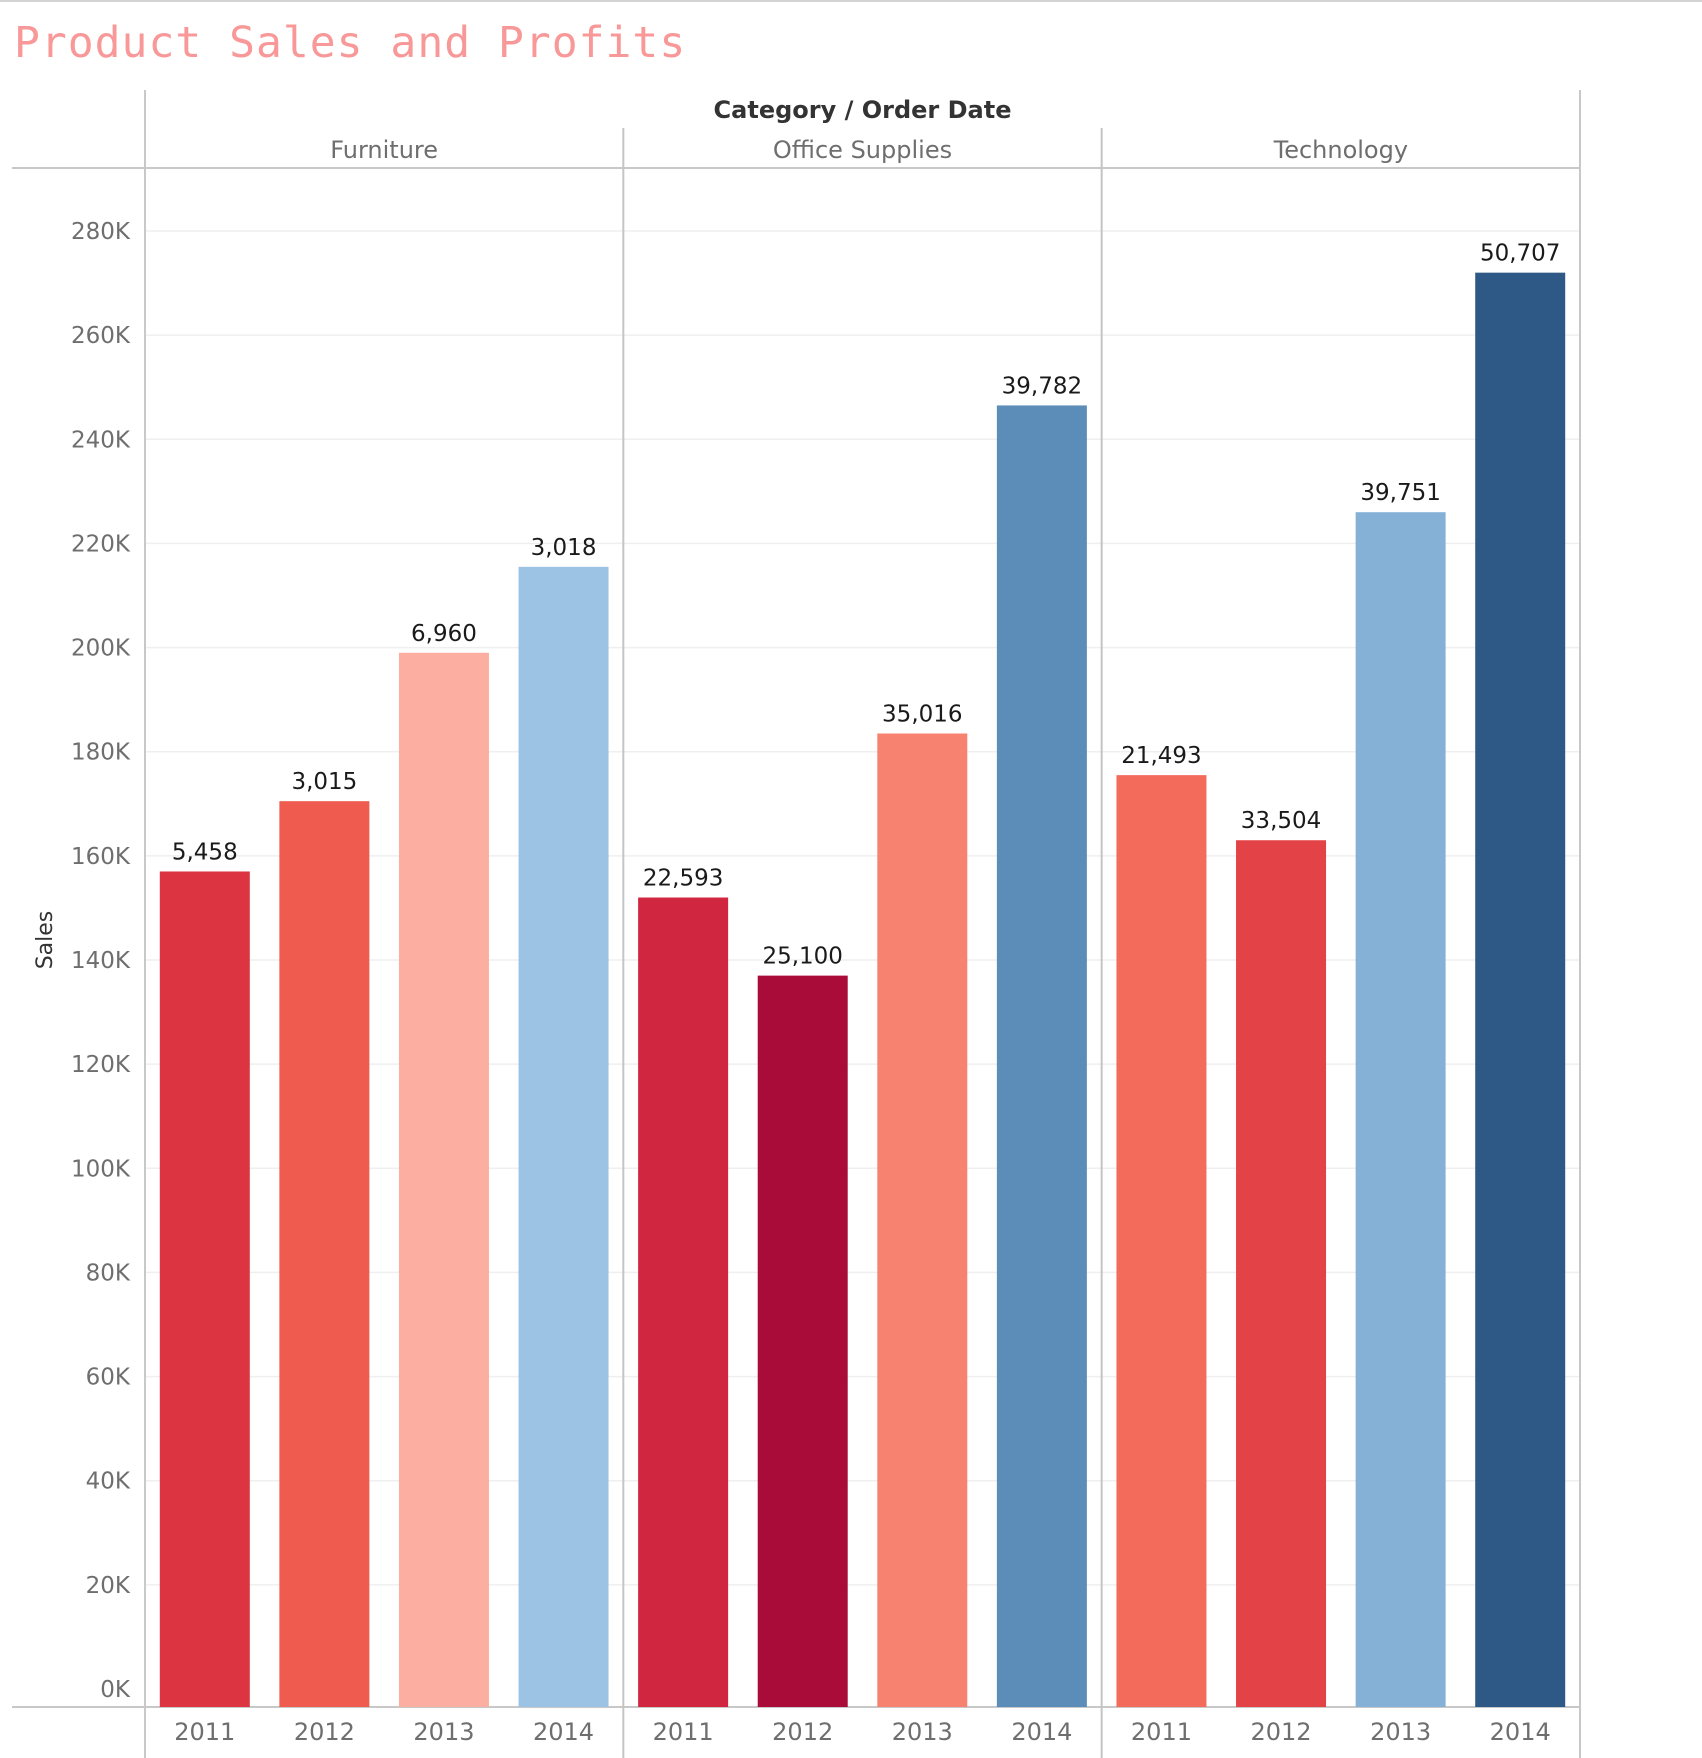  I want to click on data-label: 3,015, so click(324, 782).